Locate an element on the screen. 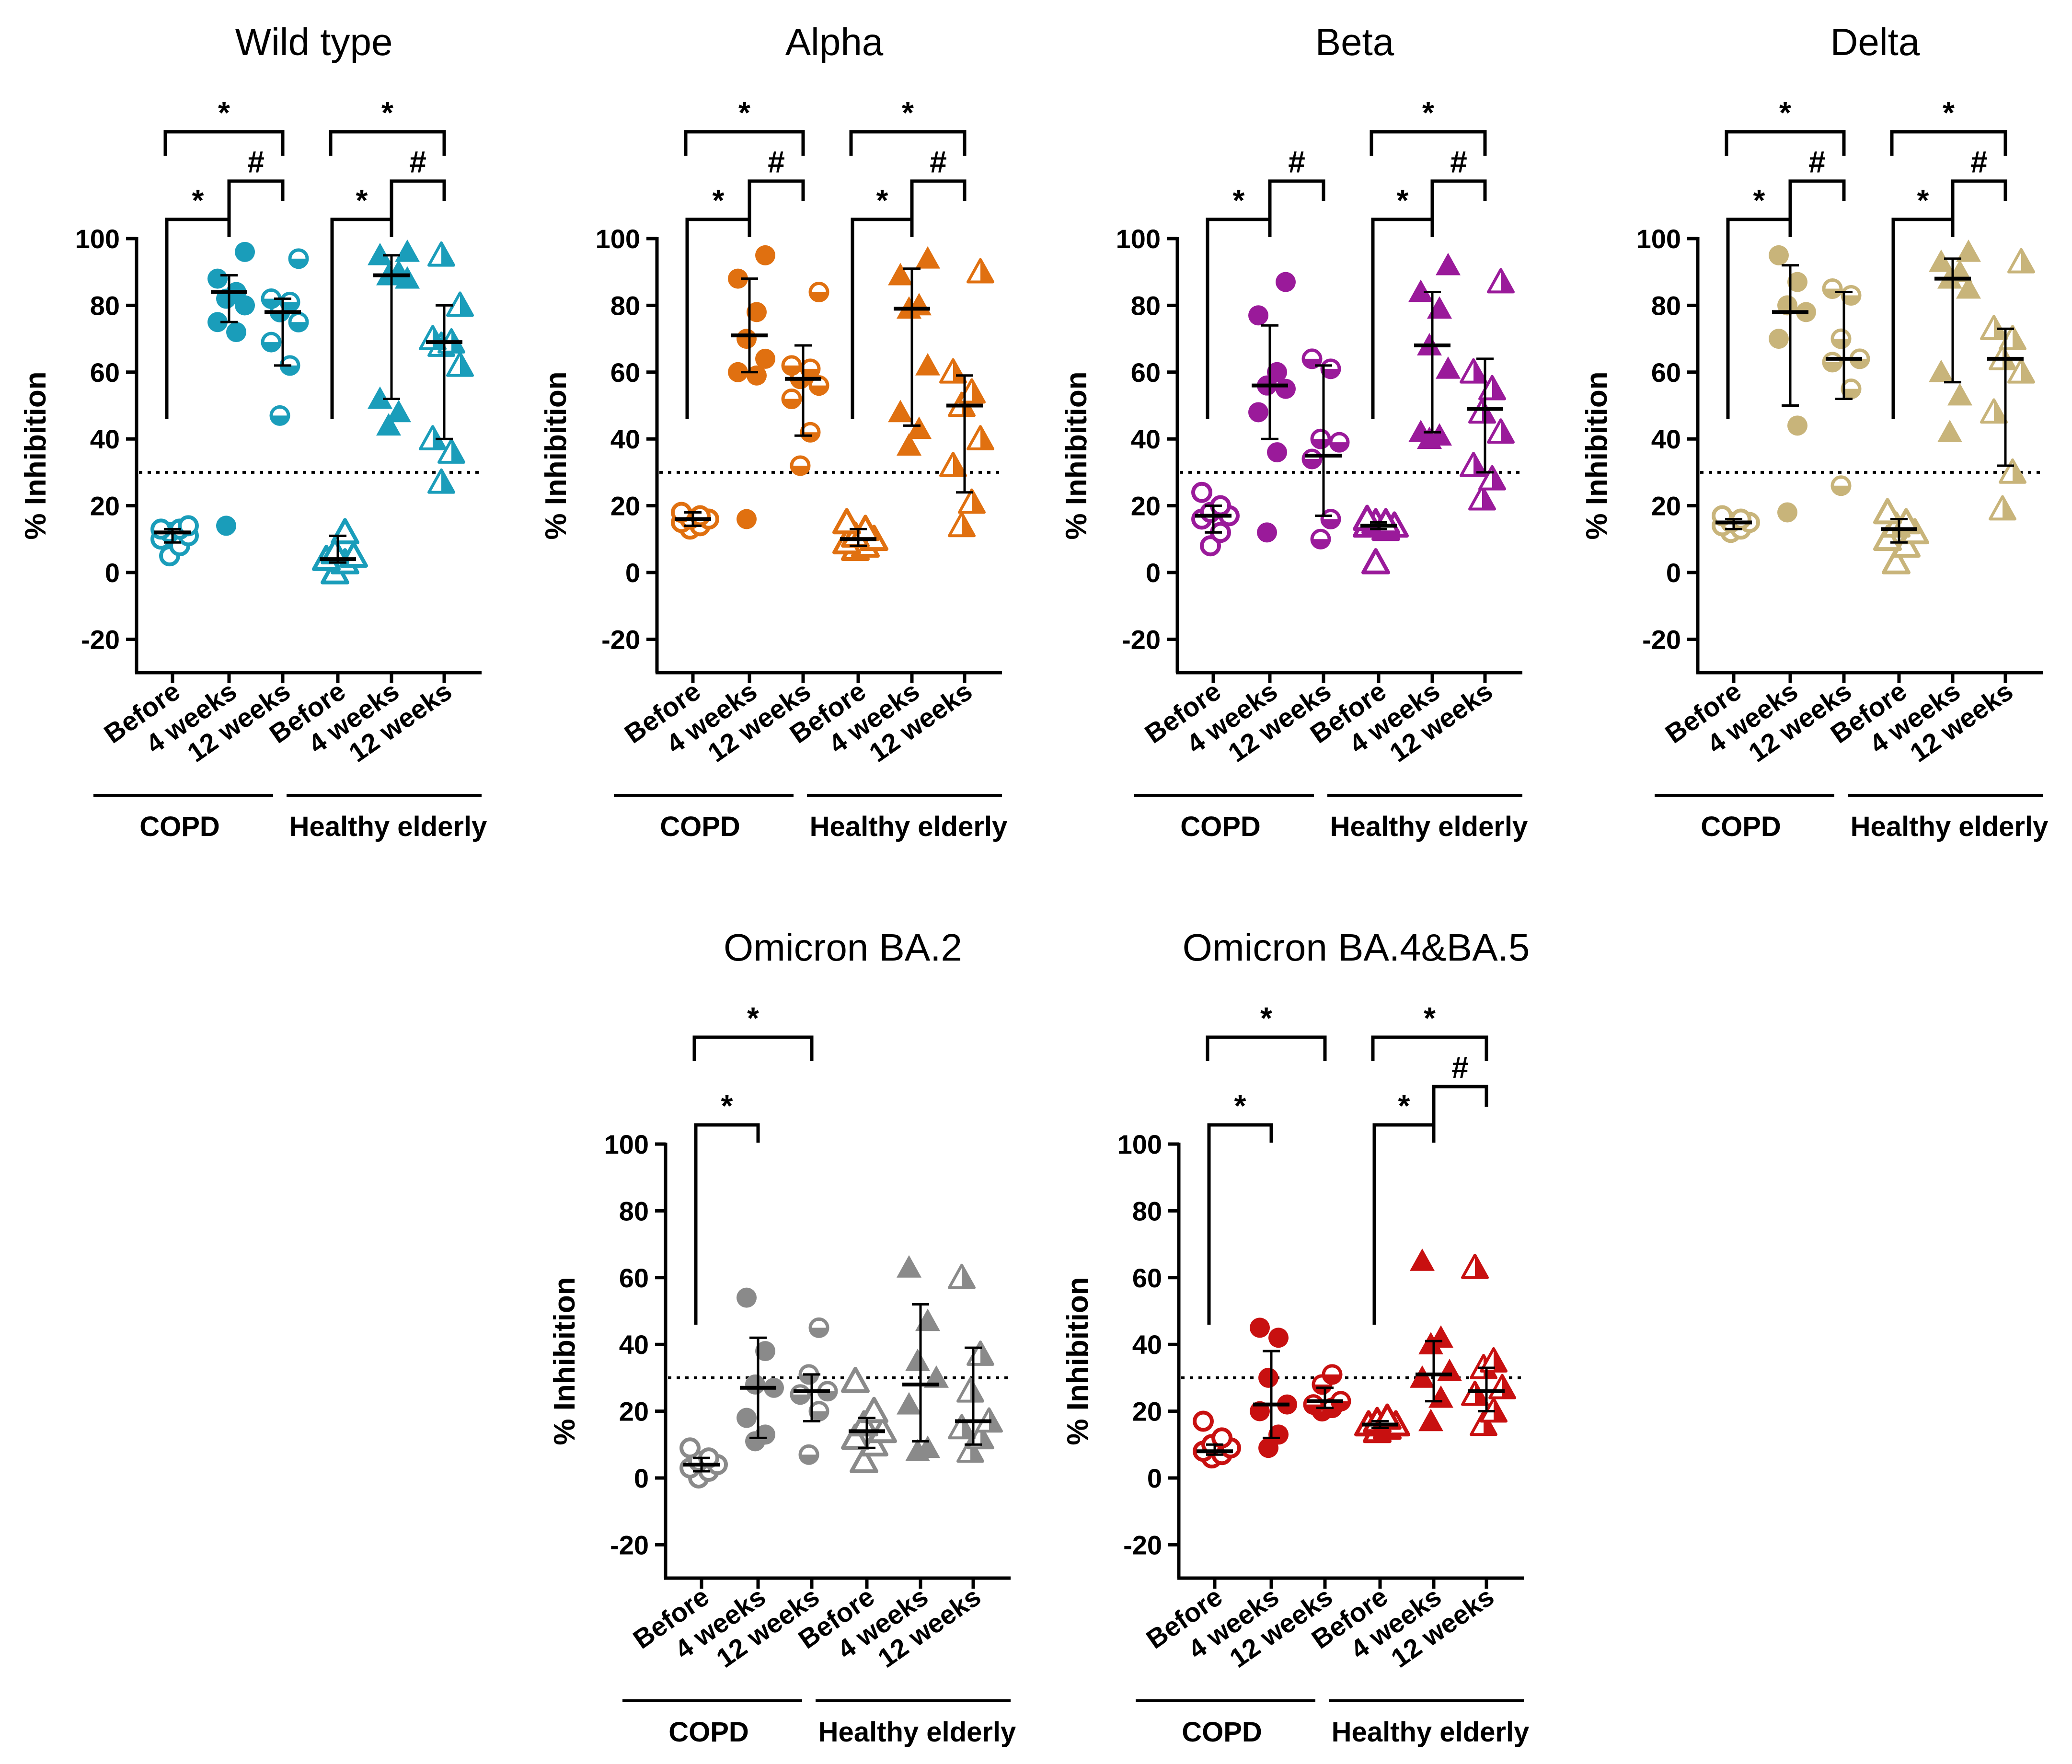 The image size is (2072, 1764). y-tick-label: 80 is located at coordinates (625, 305).